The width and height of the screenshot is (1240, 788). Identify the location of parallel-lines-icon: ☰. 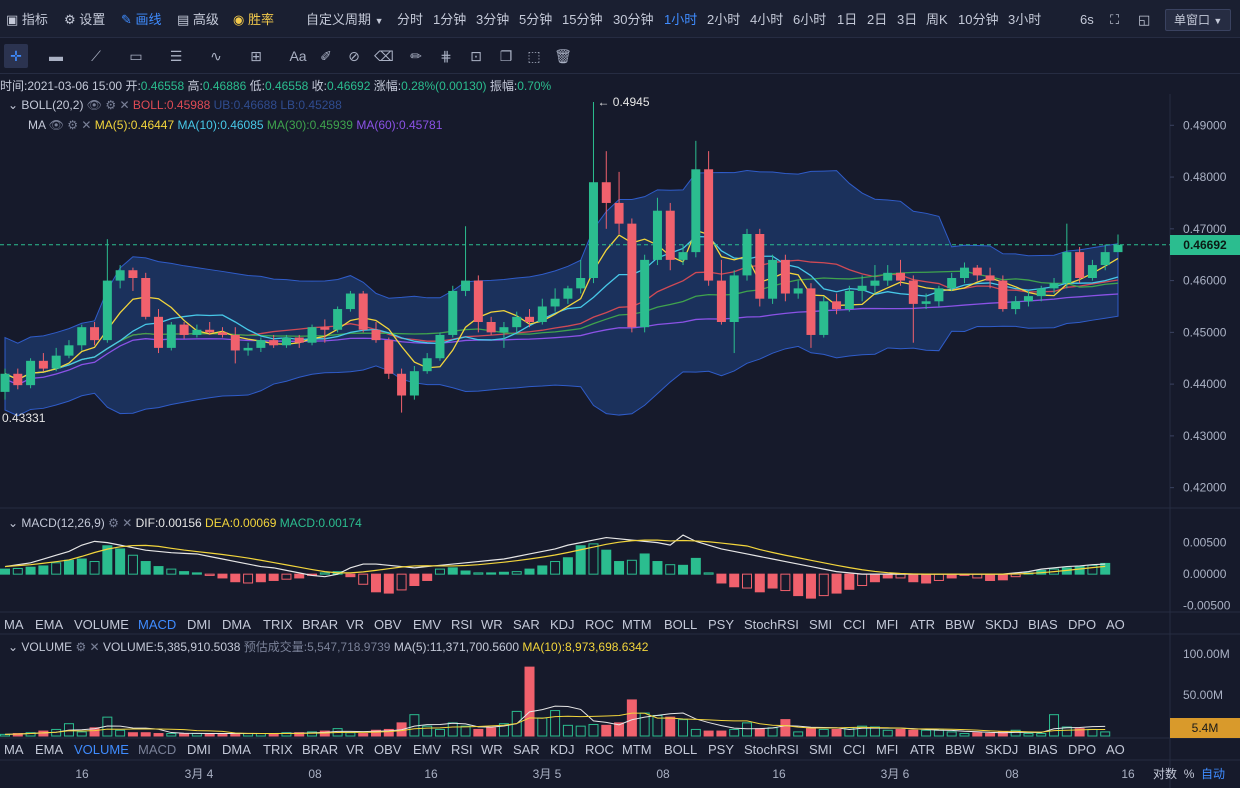
(176, 56).